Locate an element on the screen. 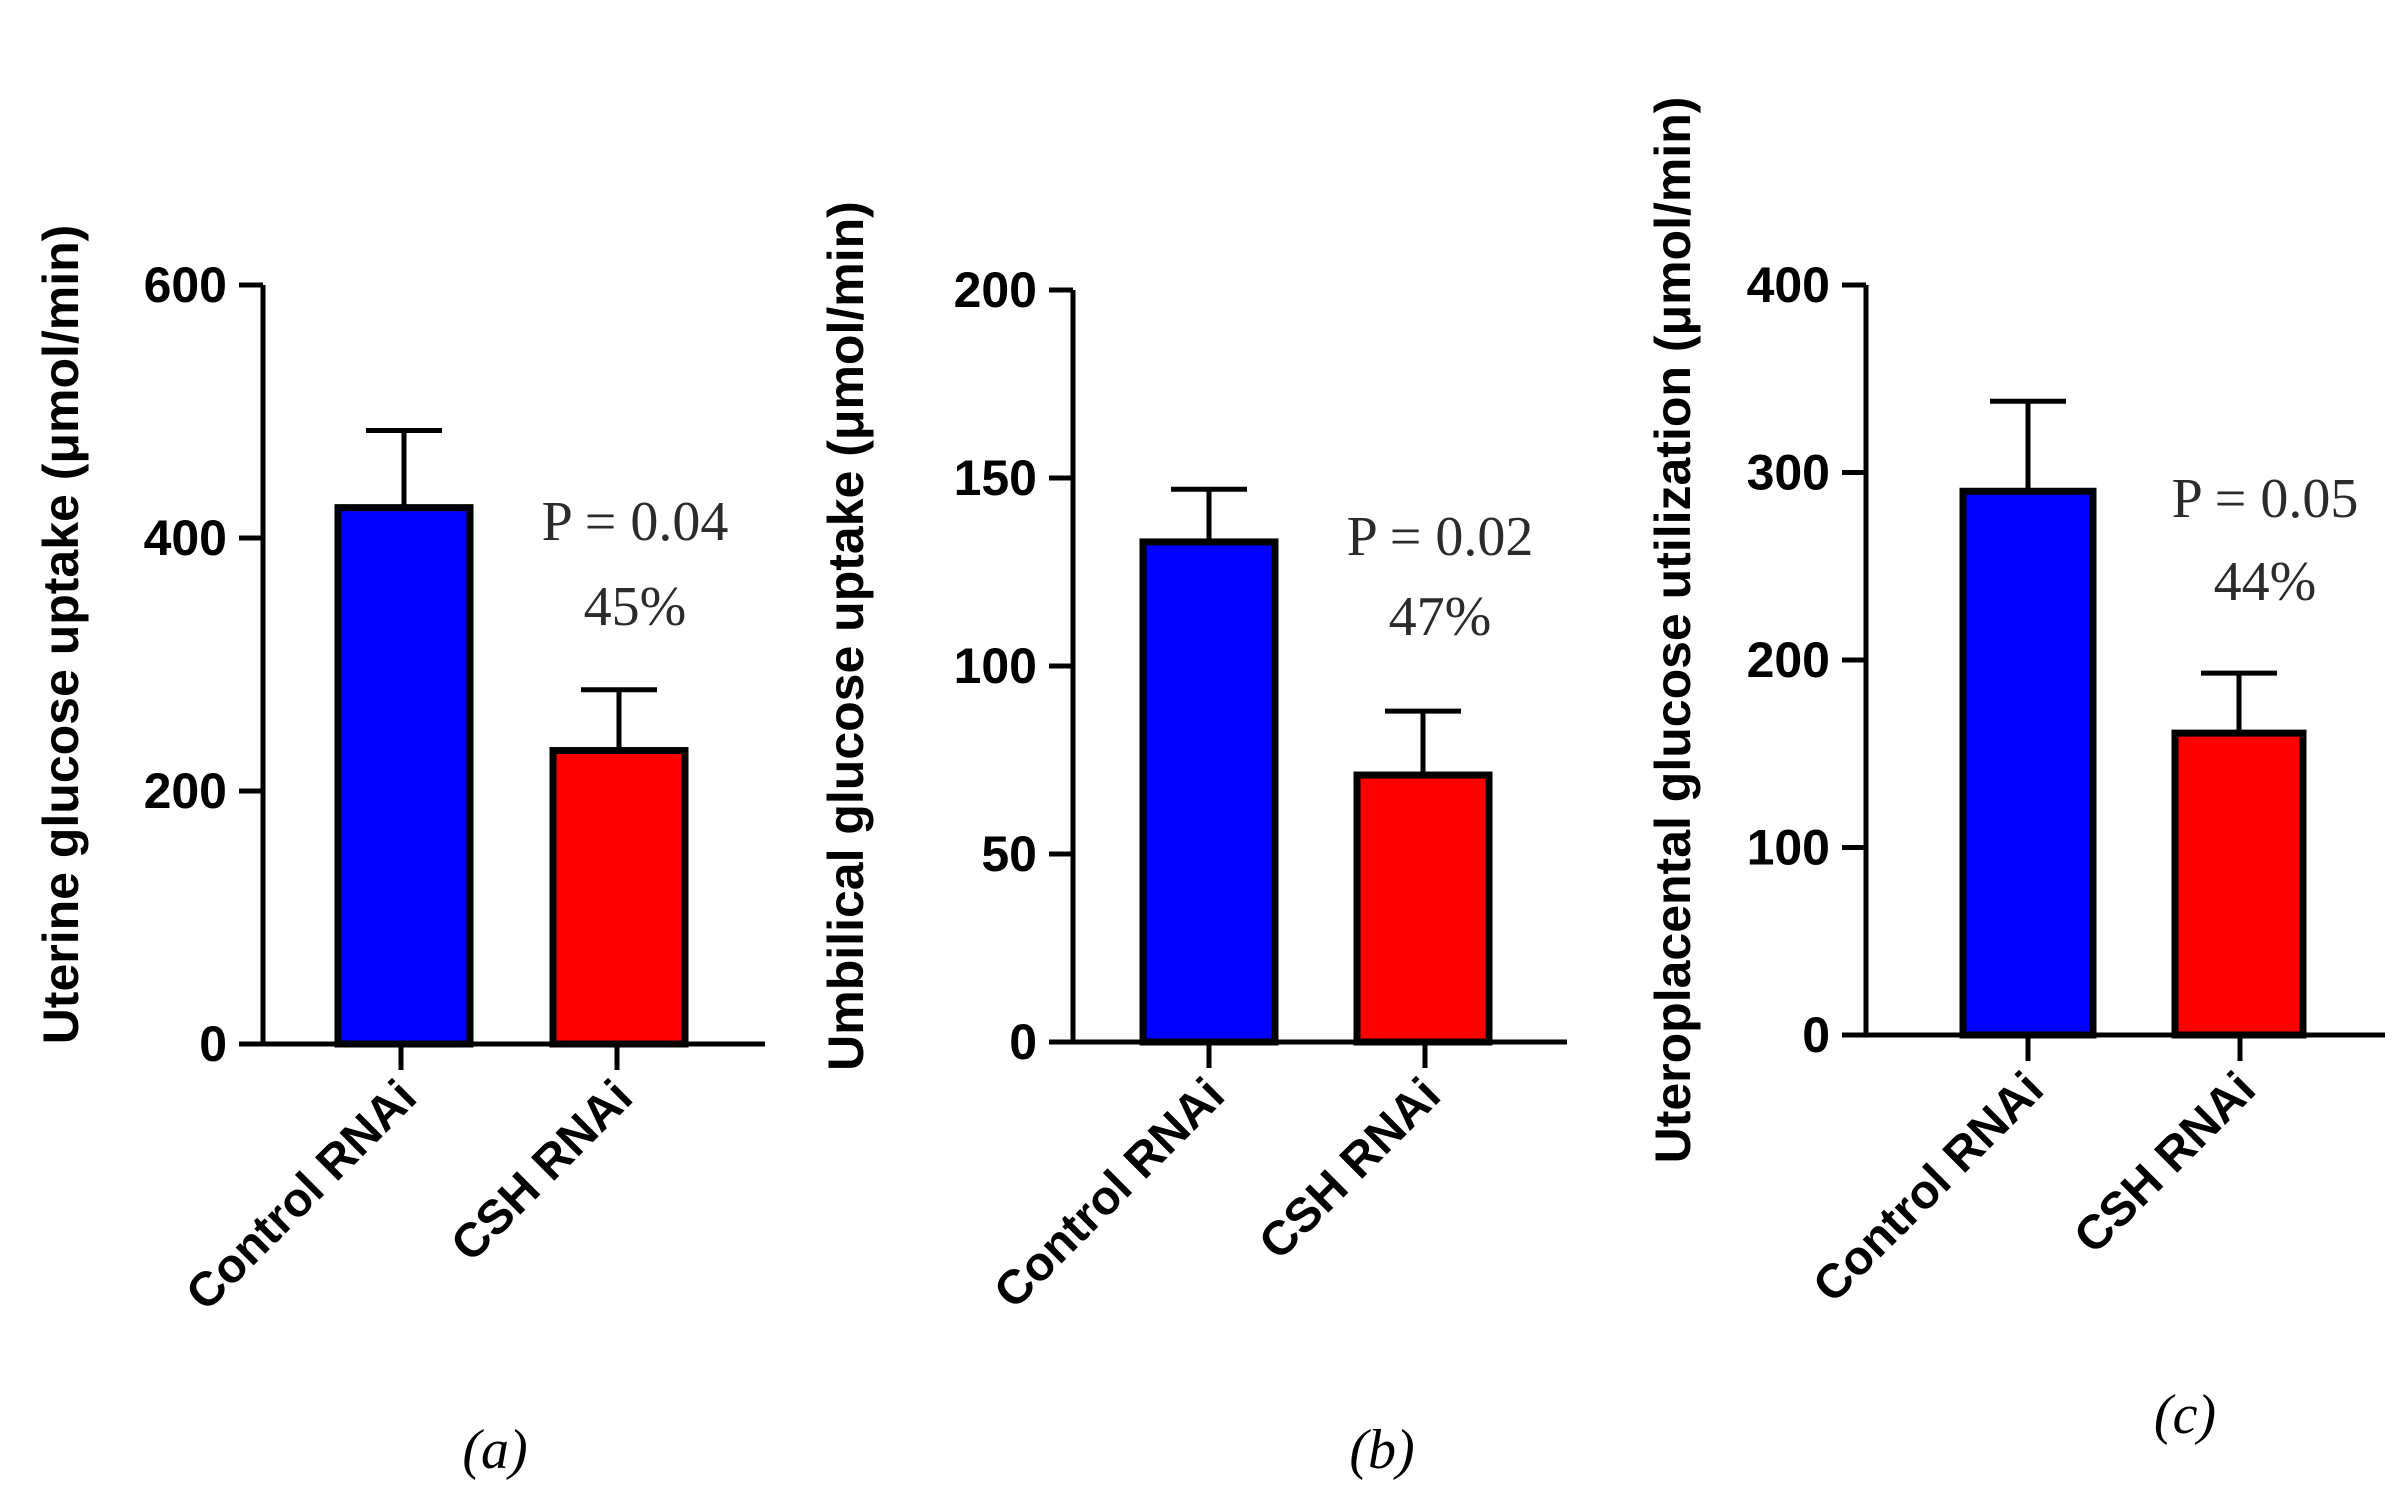 The width and height of the screenshot is (2402, 1499). panel-label: (b) is located at coordinates (1381, 1450).